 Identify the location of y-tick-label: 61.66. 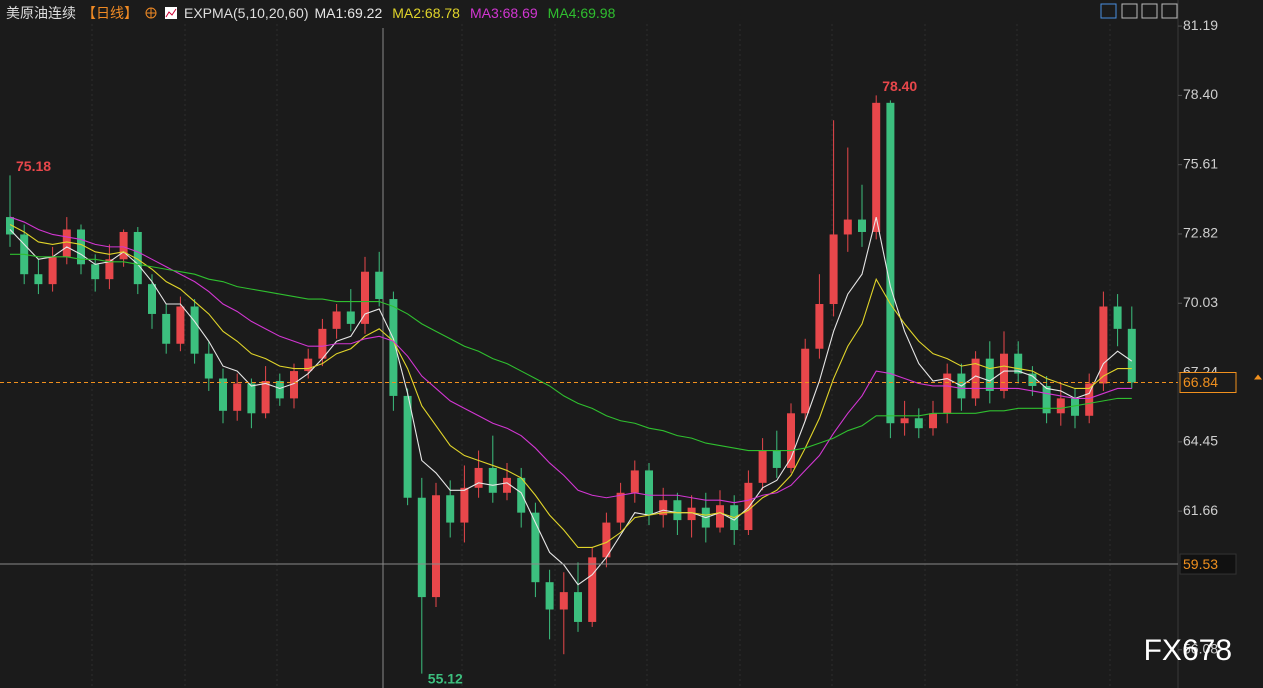
(1200, 510).